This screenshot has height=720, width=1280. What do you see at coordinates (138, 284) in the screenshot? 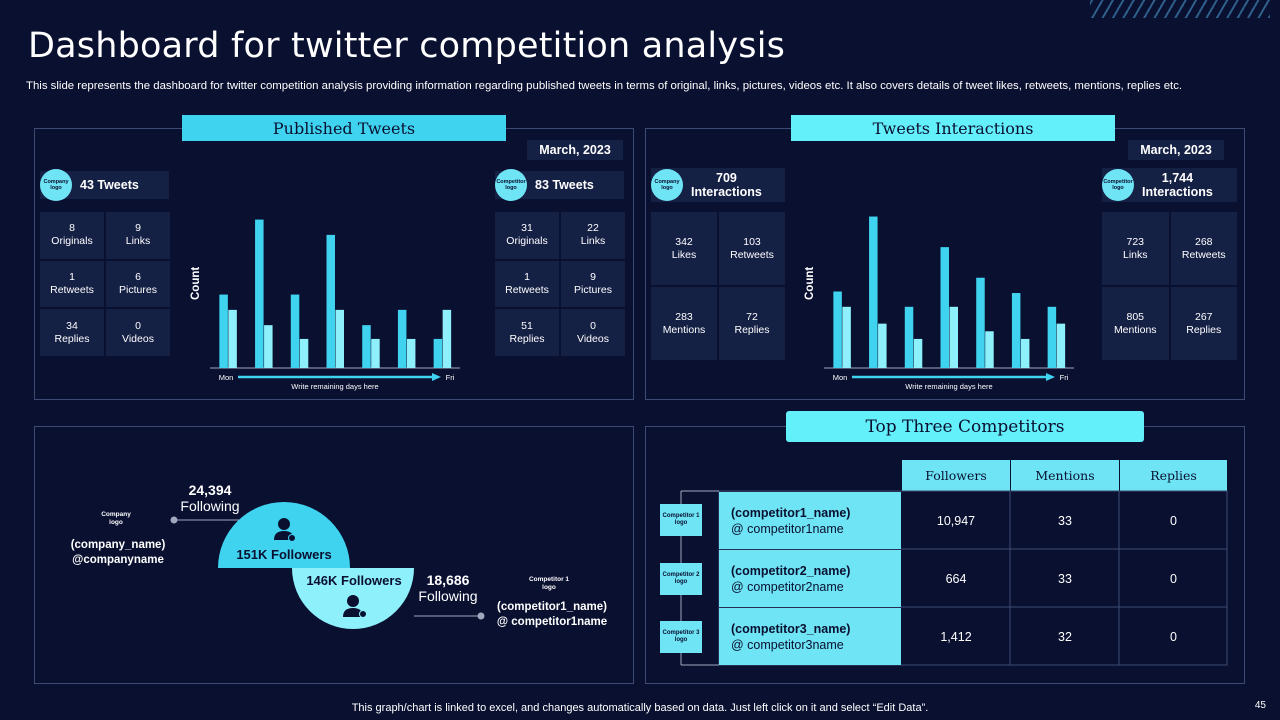
I see `stat-cell: 6 Pictures` at bounding box center [138, 284].